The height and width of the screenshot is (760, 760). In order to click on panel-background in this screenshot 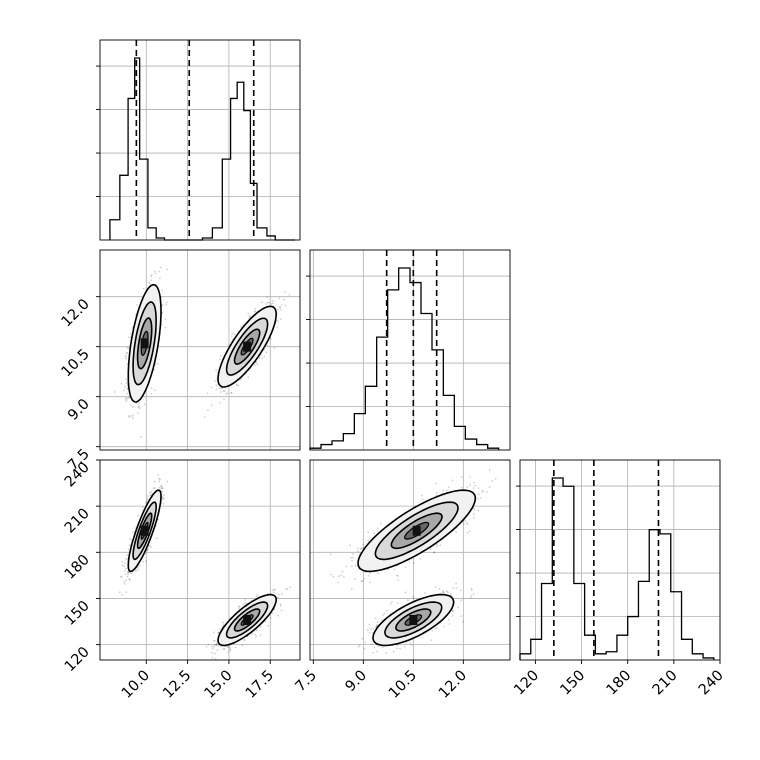, I will do `click(410, 350)`.